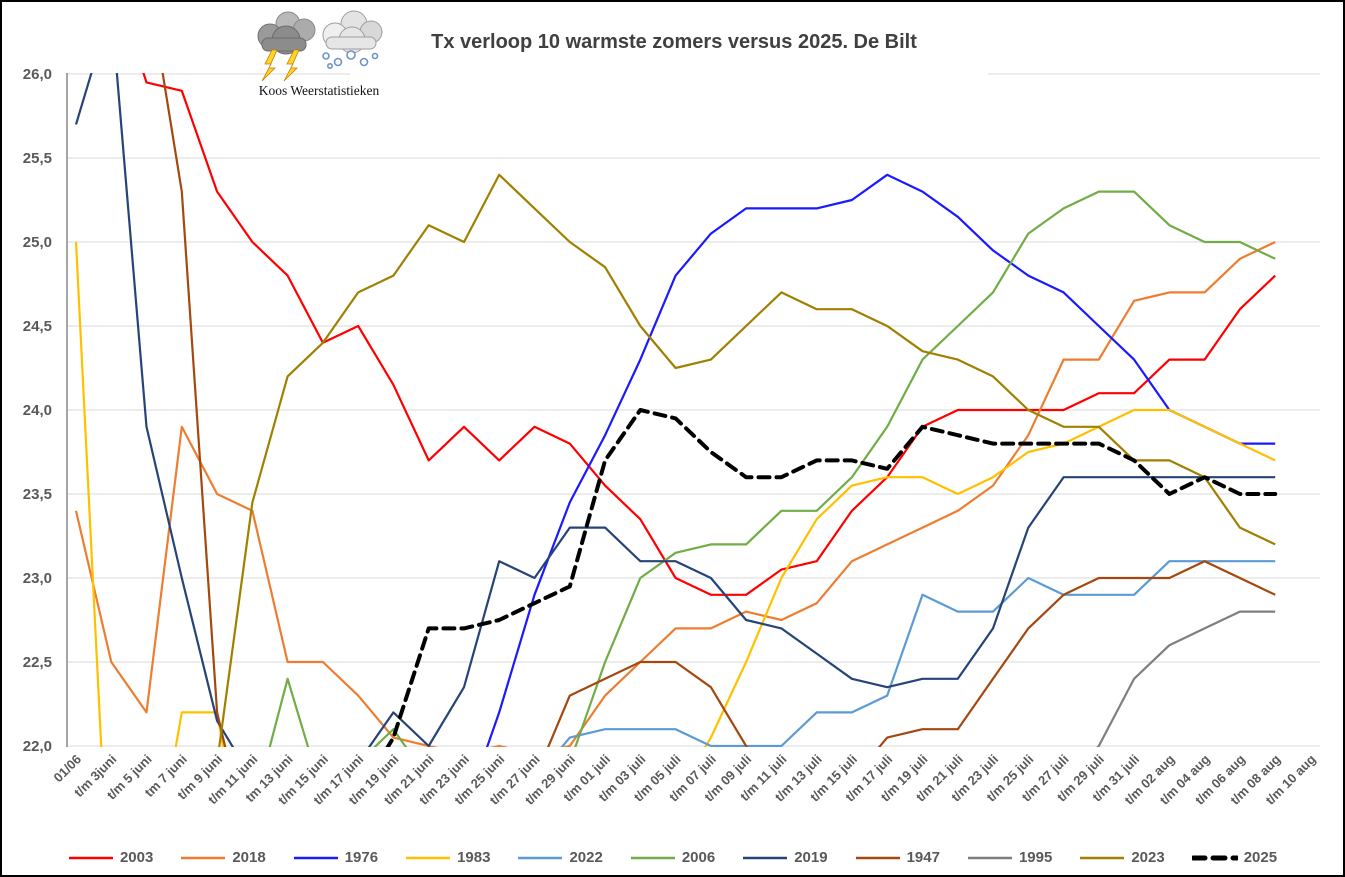 The width and height of the screenshot is (1345, 877). I want to click on legend-label-2023: 2023, so click(1148, 857).